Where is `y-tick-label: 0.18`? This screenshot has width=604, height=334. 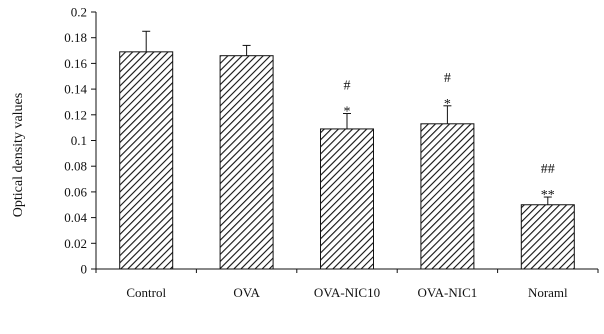
y-tick-label: 0.18 is located at coordinates (75, 37).